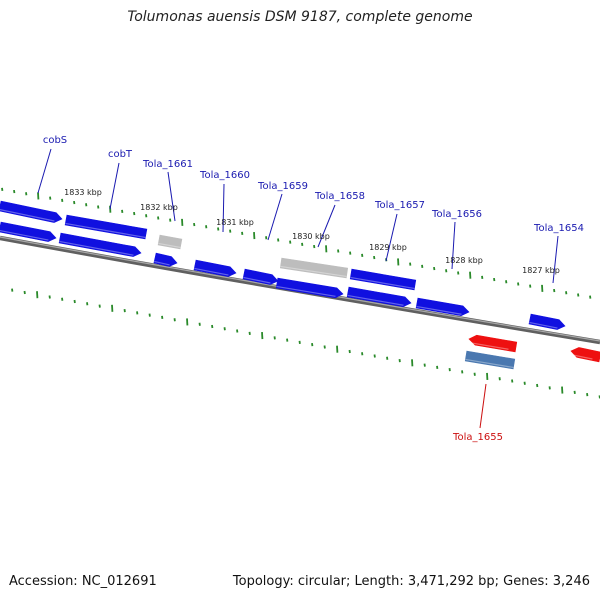 This screenshot has height=600, width=600. What do you see at coordinates (399, 205) in the screenshot?
I see `gene-label: Tola_1657` at bounding box center [399, 205].